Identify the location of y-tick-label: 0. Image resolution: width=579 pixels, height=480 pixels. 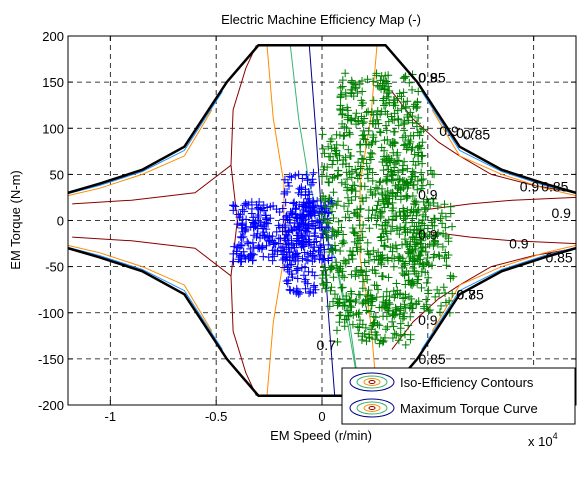
(60, 221).